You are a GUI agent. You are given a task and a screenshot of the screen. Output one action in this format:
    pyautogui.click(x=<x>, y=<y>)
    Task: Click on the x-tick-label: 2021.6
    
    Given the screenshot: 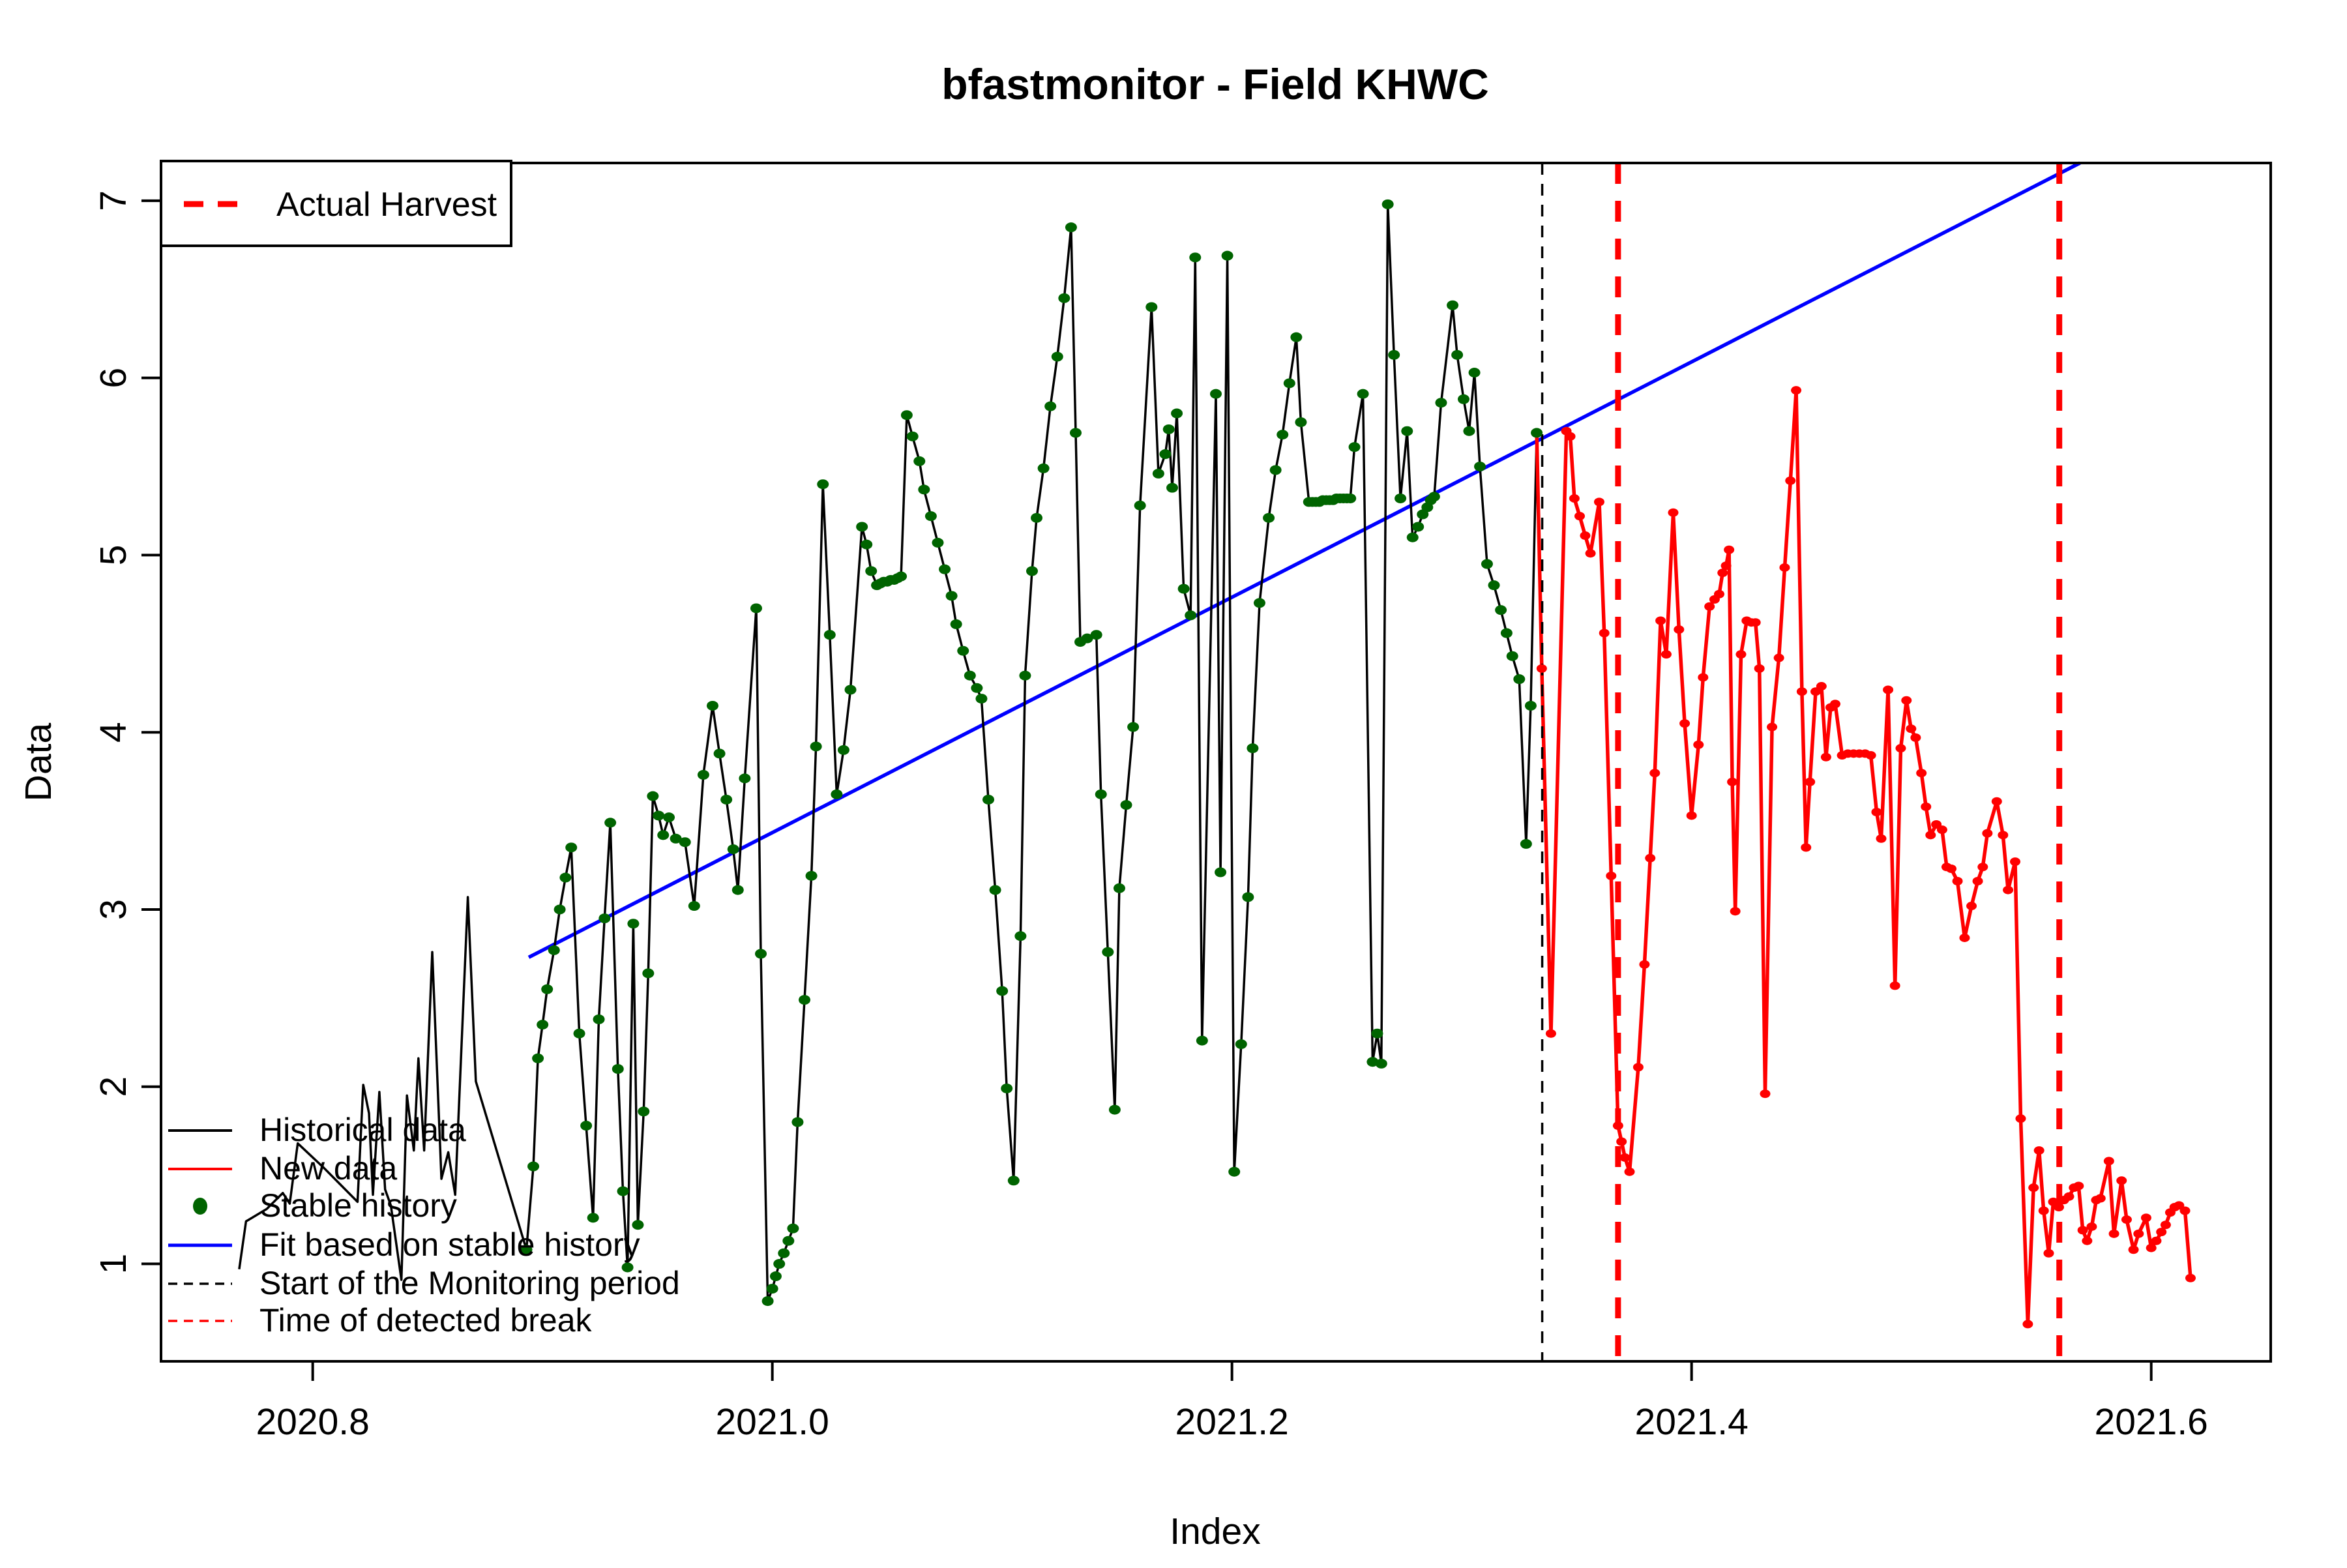 What is the action you would take?
    pyautogui.click(x=2151, y=1422)
    